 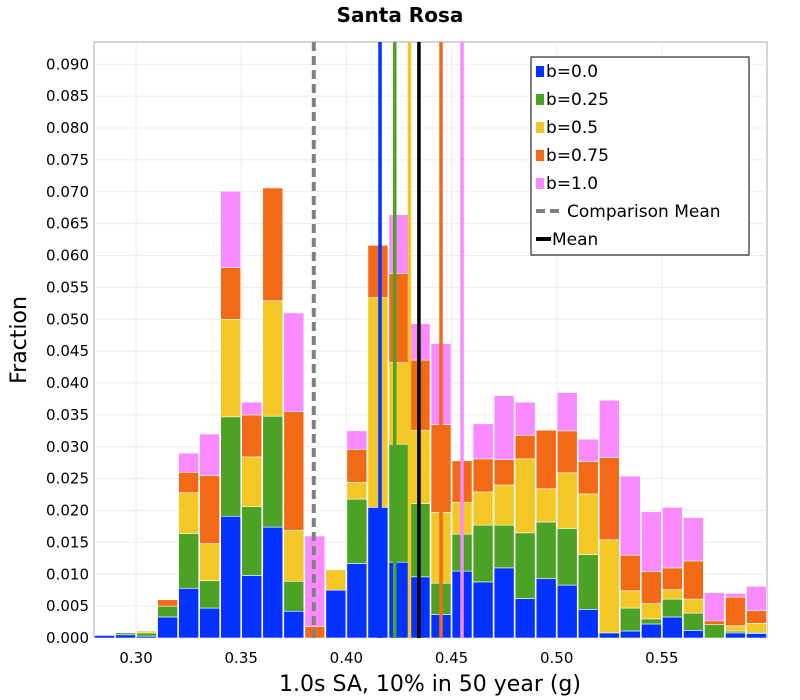 What do you see at coordinates (567, 128) in the screenshot?
I see `legend-item: b=0.5` at bounding box center [567, 128].